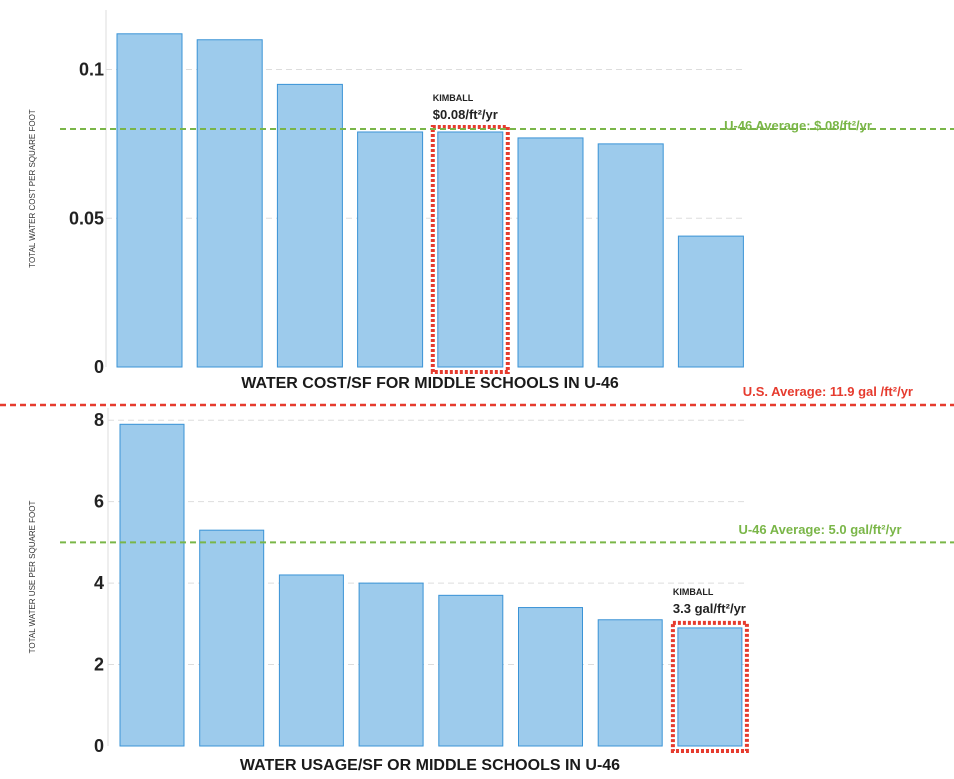 This screenshot has width=954, height=779. I want to click on us-average-label: U.S. Average: 11.9 gal /ft²/yr, so click(828, 391).